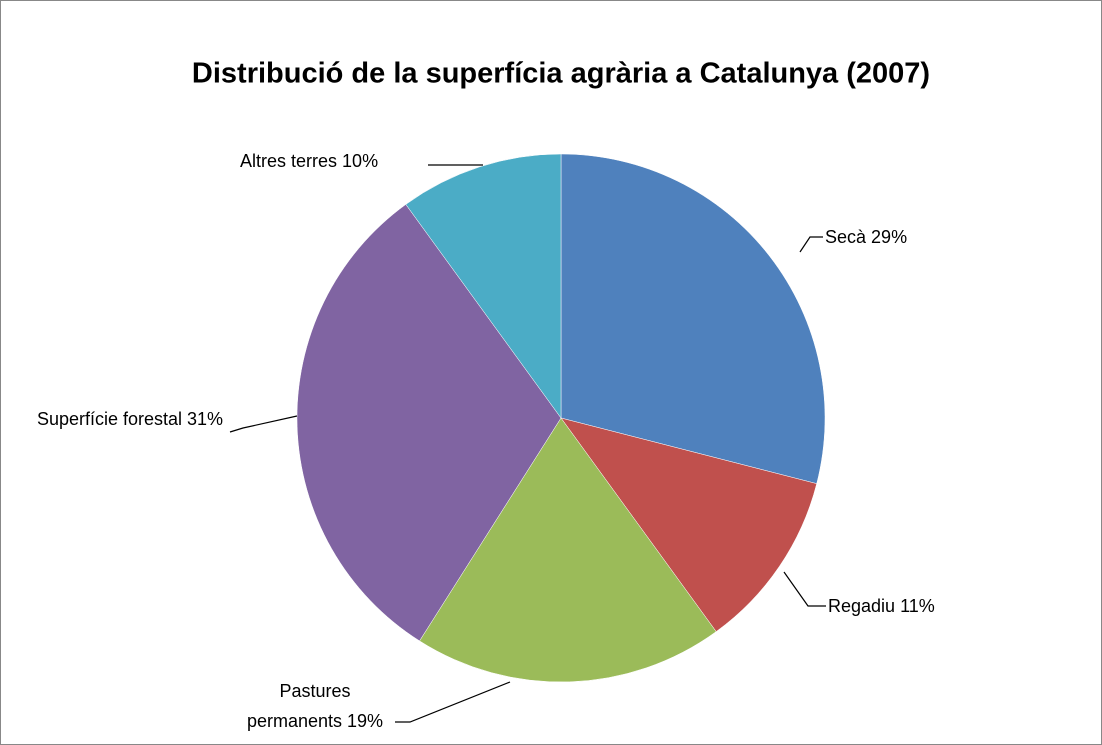 This screenshot has width=1102, height=745. Describe the element at coordinates (360, 161) in the screenshot. I see `value-label: 10%` at that location.